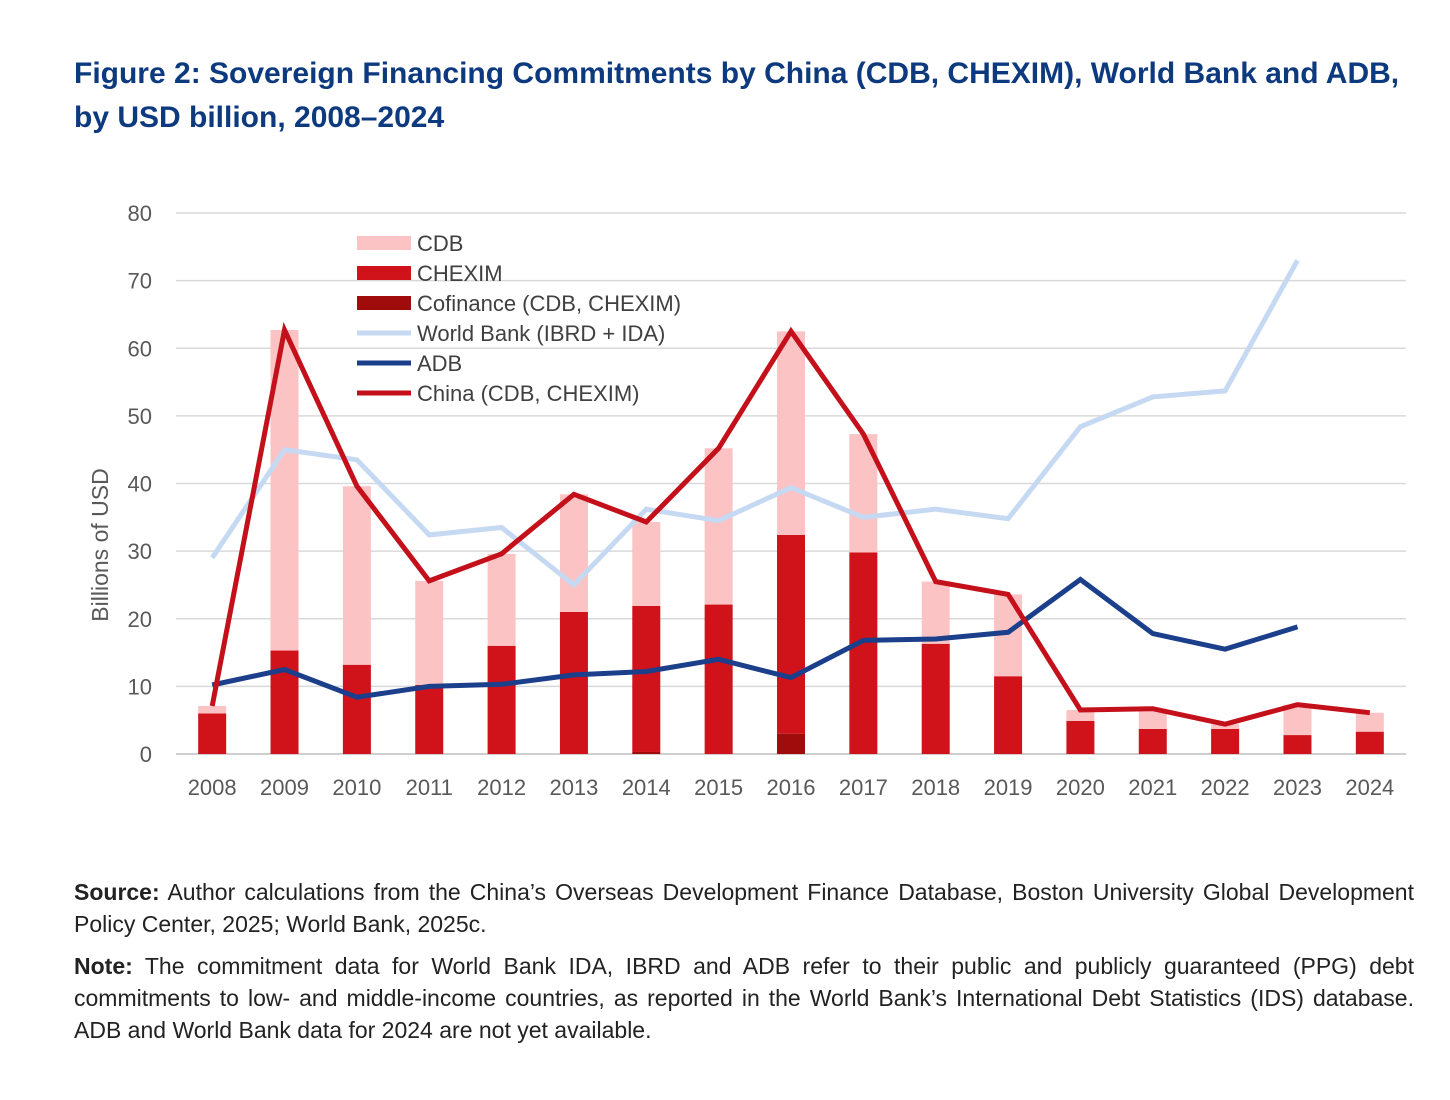 The height and width of the screenshot is (1100, 1450). I want to click on bar-chexim-2011, so click(429, 719).